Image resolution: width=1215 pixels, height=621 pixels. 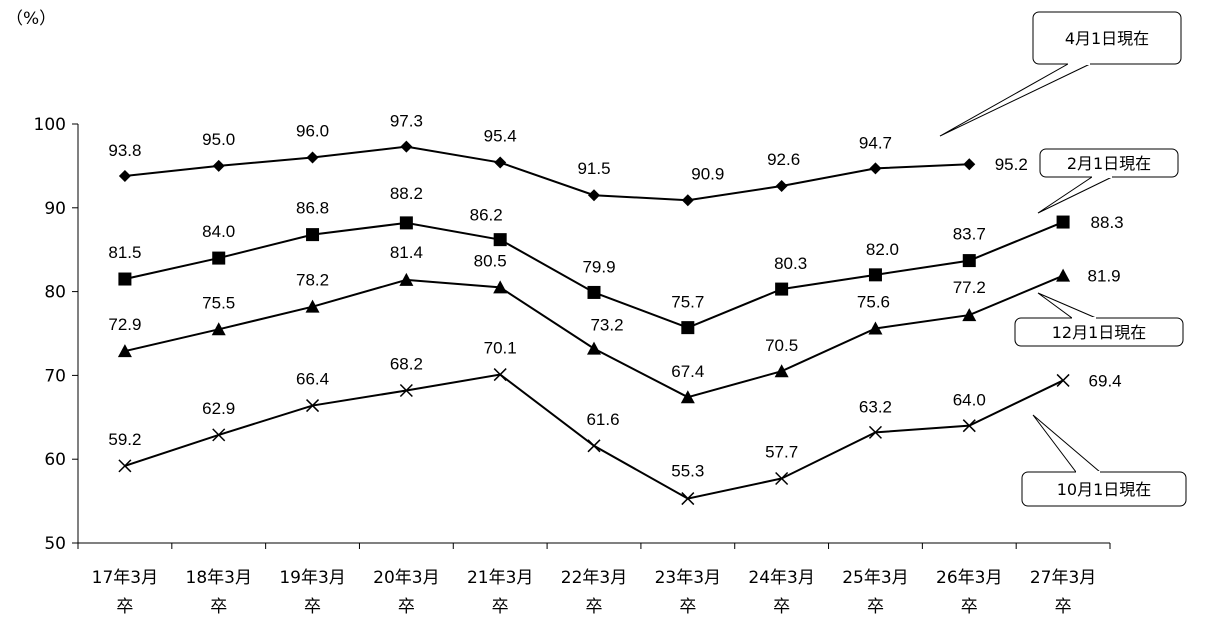 What do you see at coordinates (218, 302) in the screenshot?
I see `data-label: 75.5` at bounding box center [218, 302].